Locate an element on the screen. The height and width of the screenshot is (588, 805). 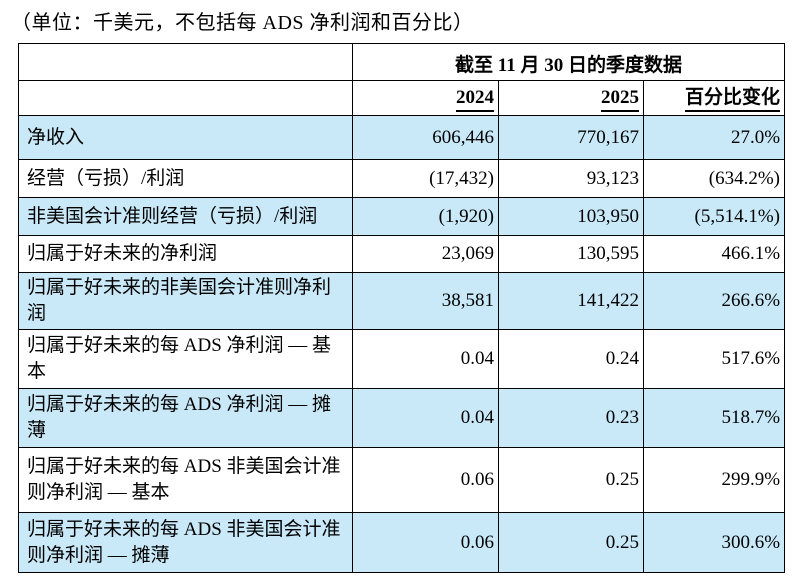
corner-cell-bottom is located at coordinates (185, 98).